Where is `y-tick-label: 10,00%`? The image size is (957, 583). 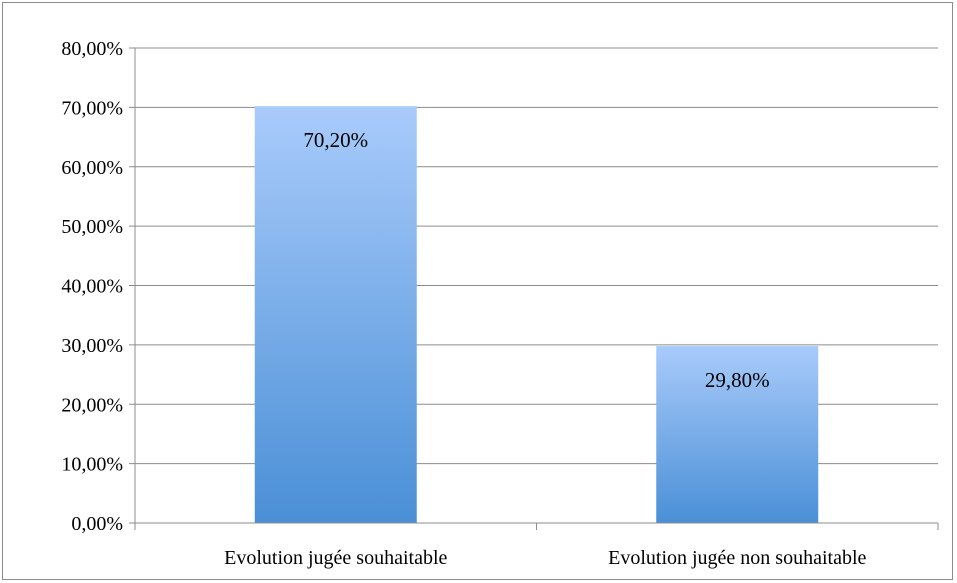
y-tick-label: 10,00% is located at coordinates (92, 465).